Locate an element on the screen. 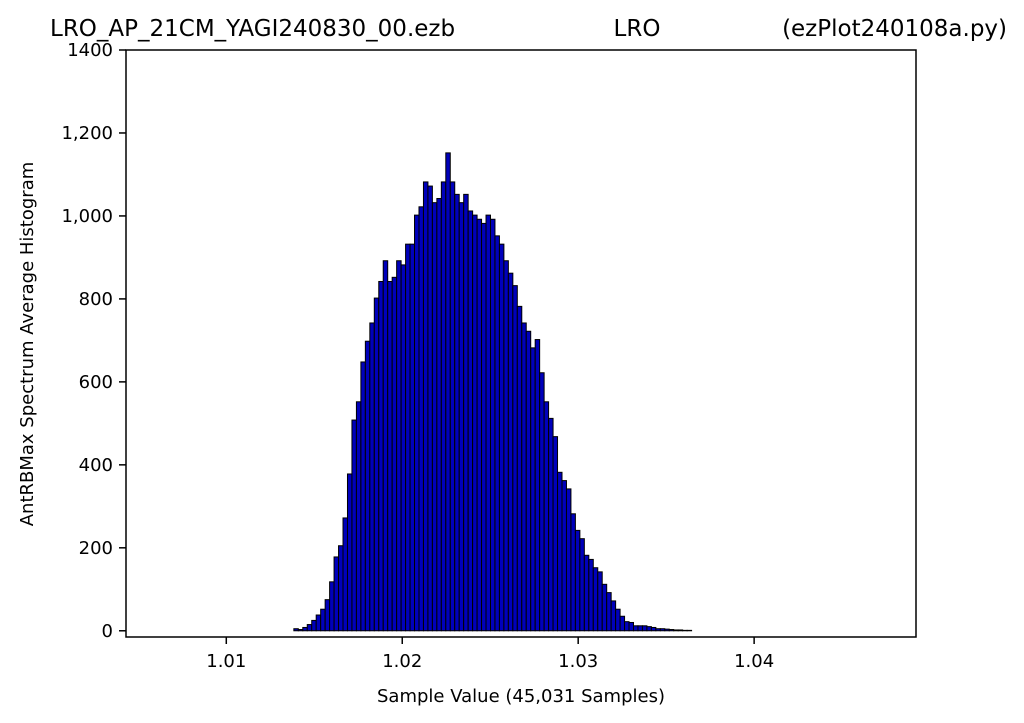  y-tick-label: 800 is located at coordinates (96, 299).